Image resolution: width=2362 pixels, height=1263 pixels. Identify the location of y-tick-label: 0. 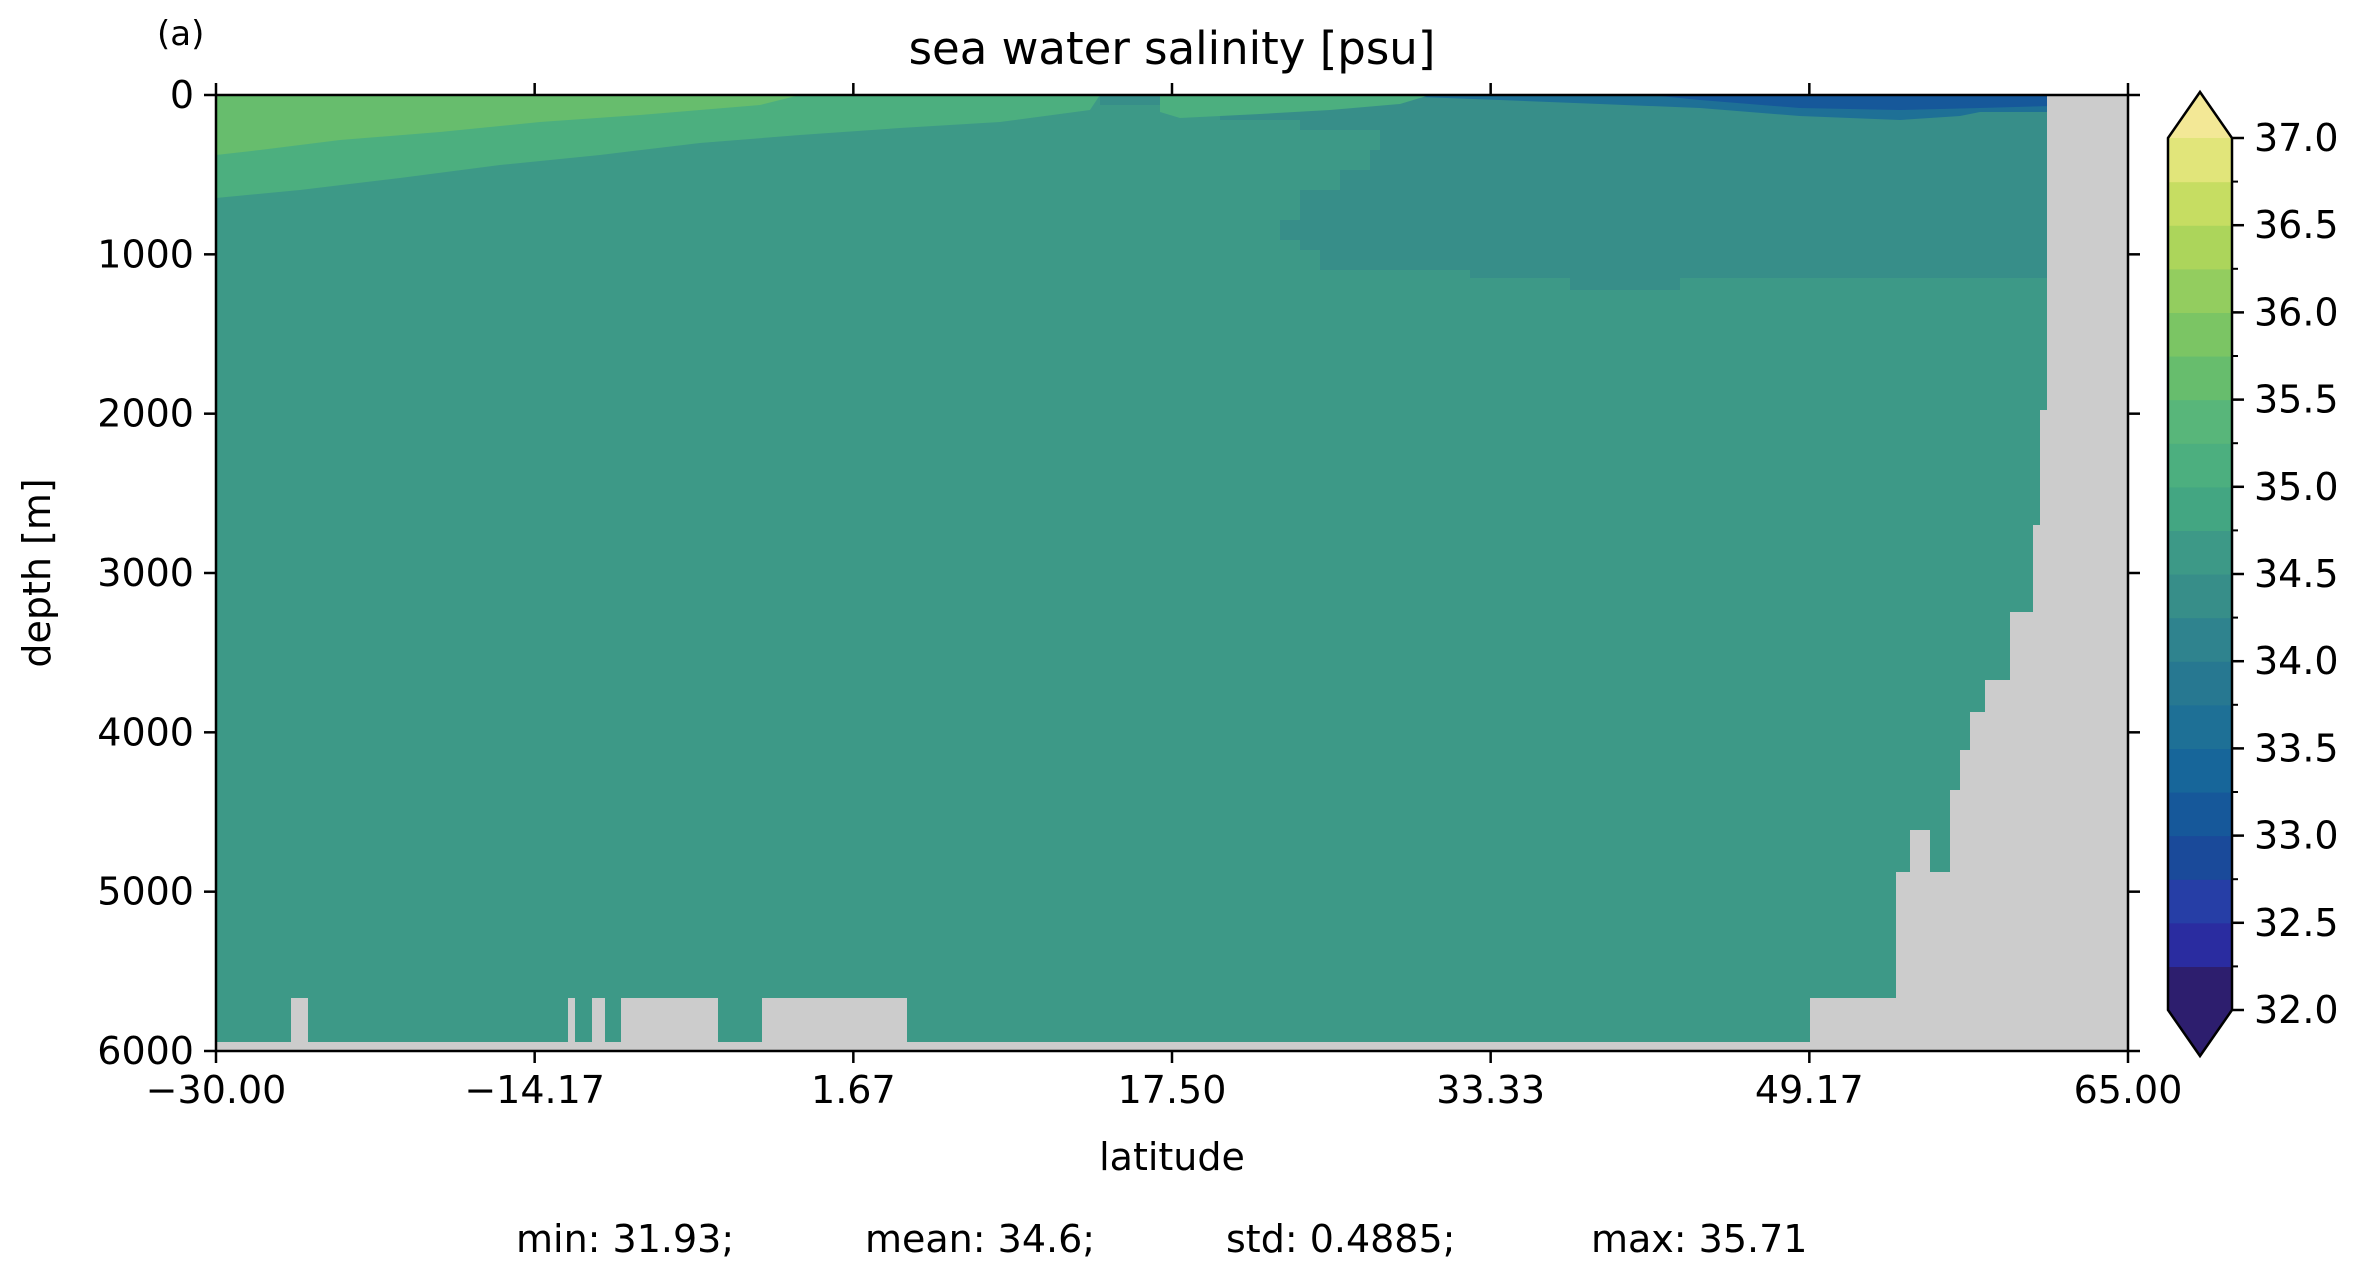
(182, 95).